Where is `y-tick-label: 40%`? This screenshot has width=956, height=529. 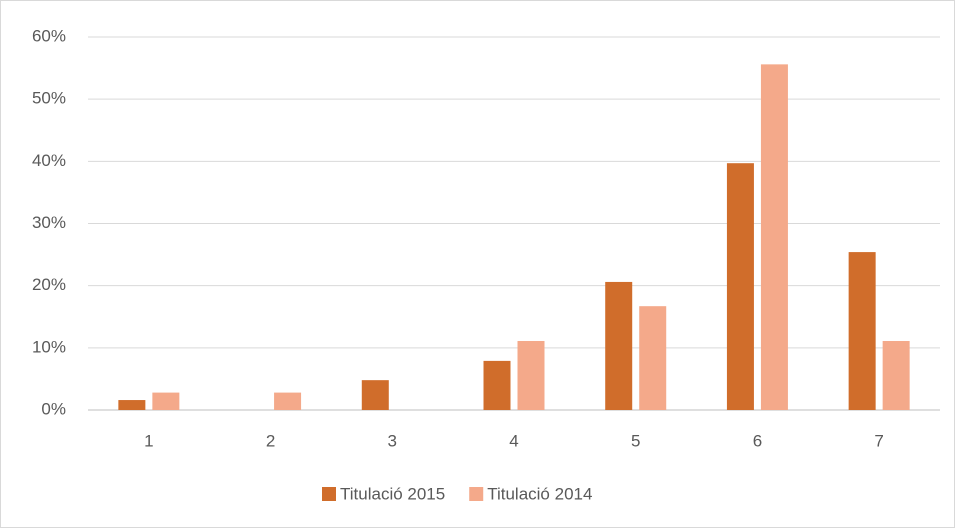 y-tick-label: 40% is located at coordinates (49, 160).